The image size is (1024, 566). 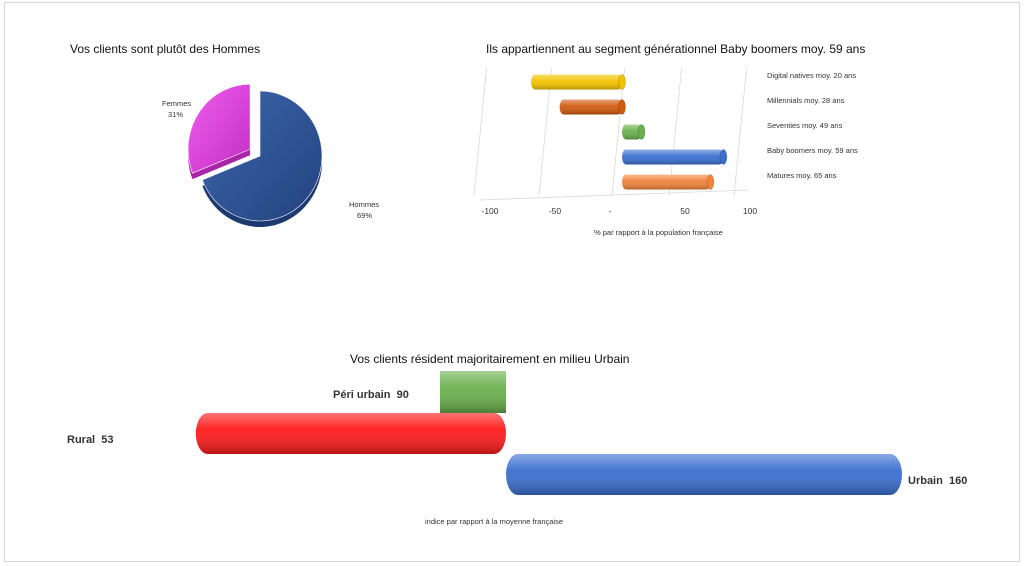 I want to click on urban-label-peri: Péri urbain 90, so click(x=371, y=395).